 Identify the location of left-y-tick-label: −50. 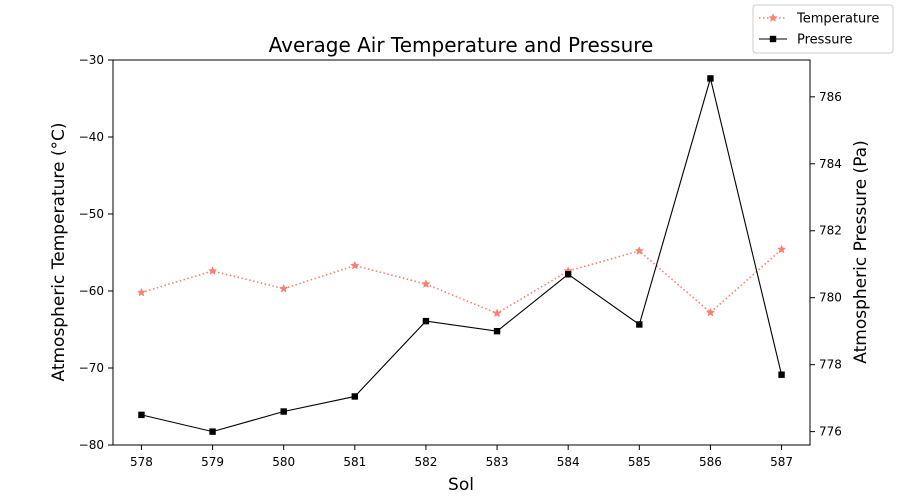
(91, 214).